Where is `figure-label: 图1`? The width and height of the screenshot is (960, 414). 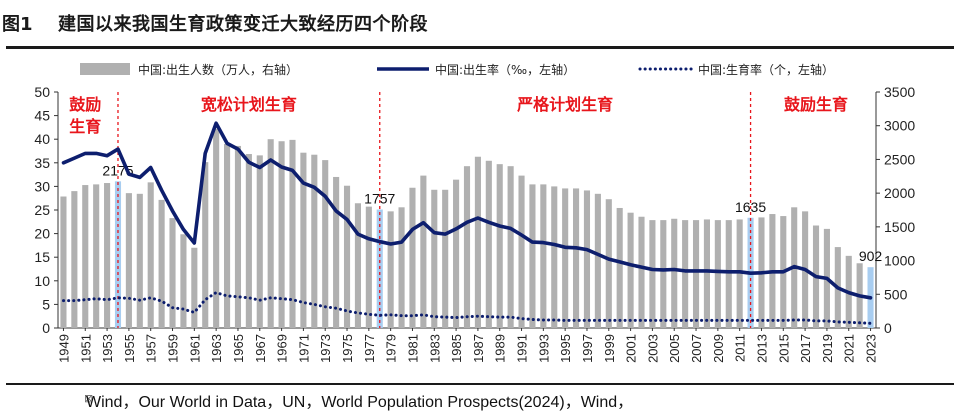 figure-label: 图1 is located at coordinates (17, 24).